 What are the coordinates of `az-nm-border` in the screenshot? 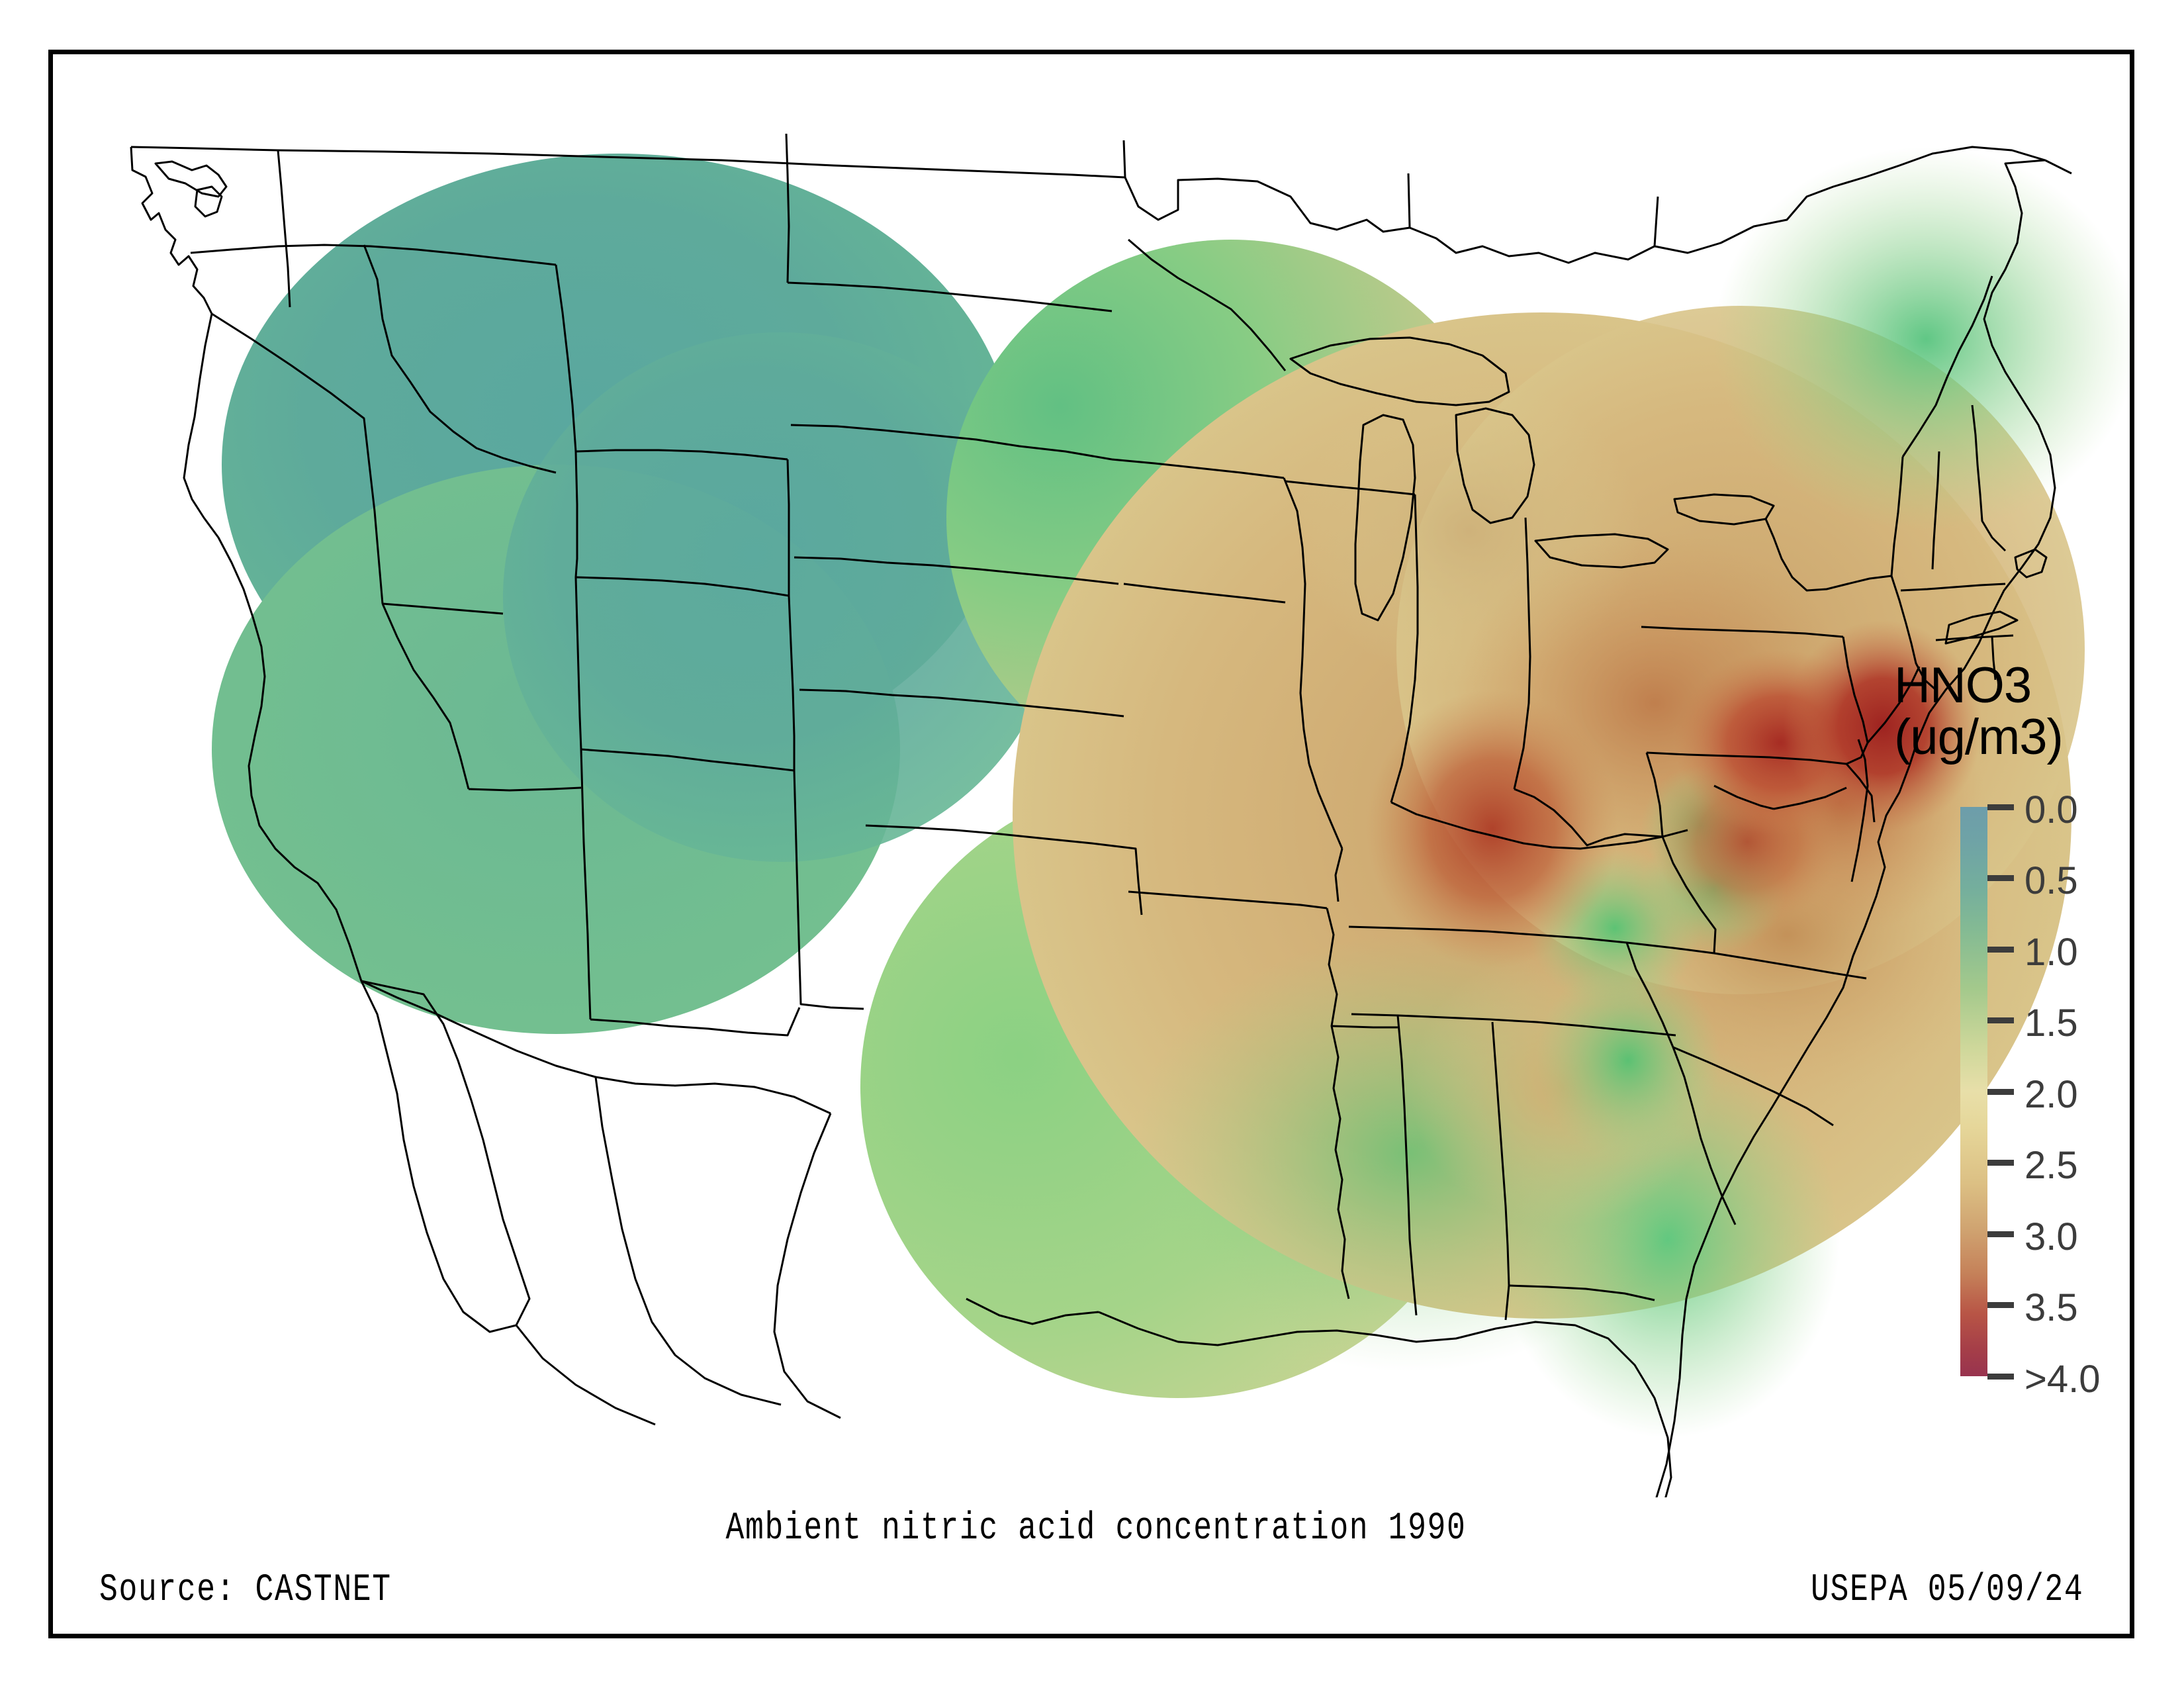 It's located at (586, 884).